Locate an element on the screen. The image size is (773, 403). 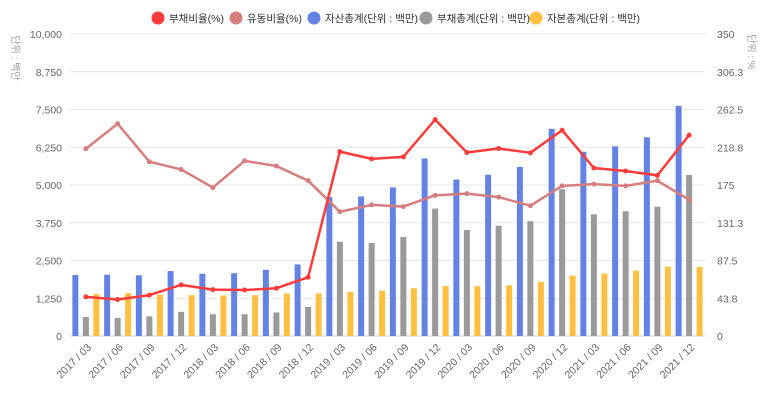
legend-label: 부채비율(%) is located at coordinates (196, 19).